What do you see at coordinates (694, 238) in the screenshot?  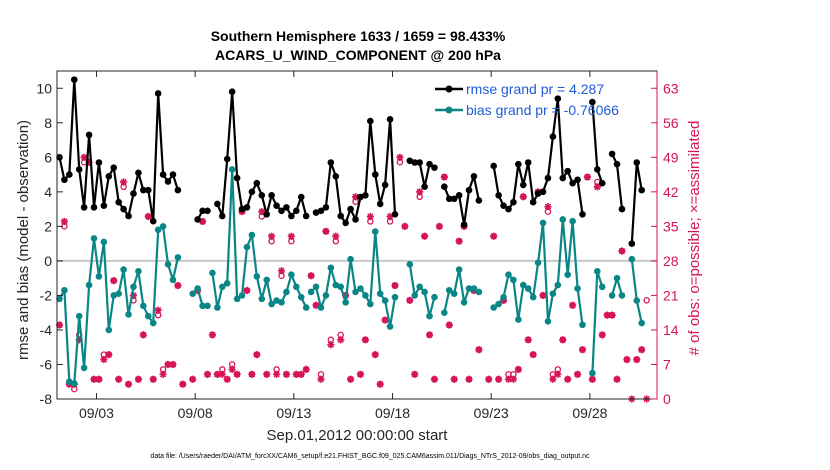 I see `y2-axis-label: # of obs: o=possible; ×=assimilated` at bounding box center [694, 238].